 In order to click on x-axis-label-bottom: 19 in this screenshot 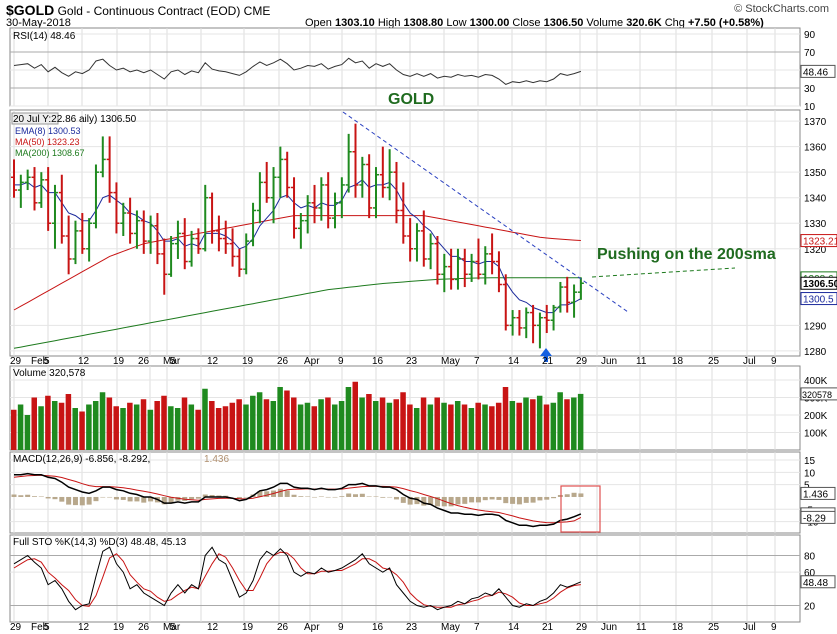, I will do `click(248, 627)`.